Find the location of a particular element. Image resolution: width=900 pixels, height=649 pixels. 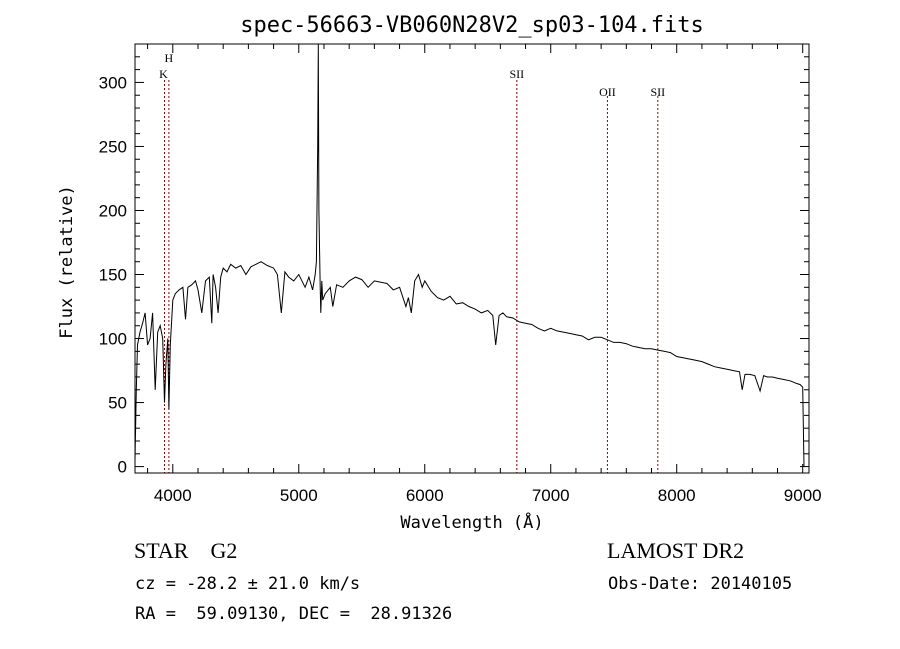

y-tick-label: 250 is located at coordinates (113, 146).